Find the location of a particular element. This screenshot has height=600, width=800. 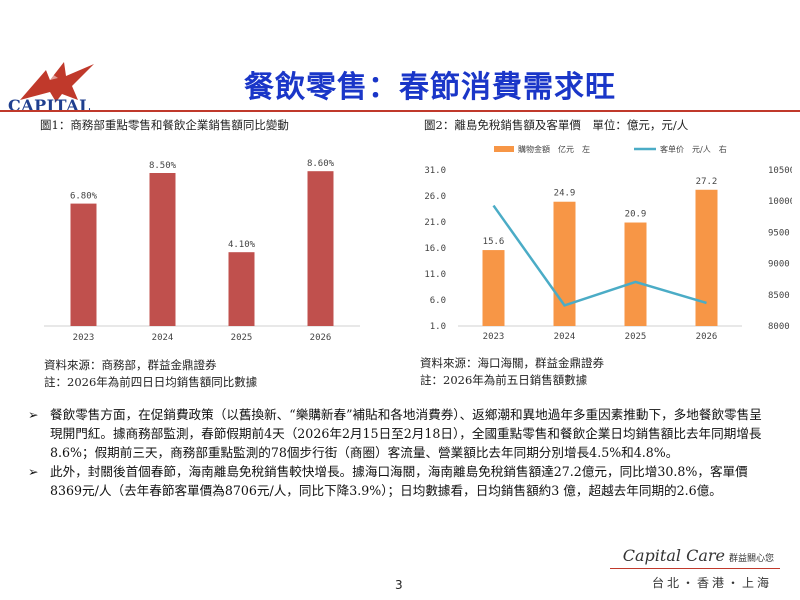

chart2-legend-bar-swatch is located at coordinates (504, 149).